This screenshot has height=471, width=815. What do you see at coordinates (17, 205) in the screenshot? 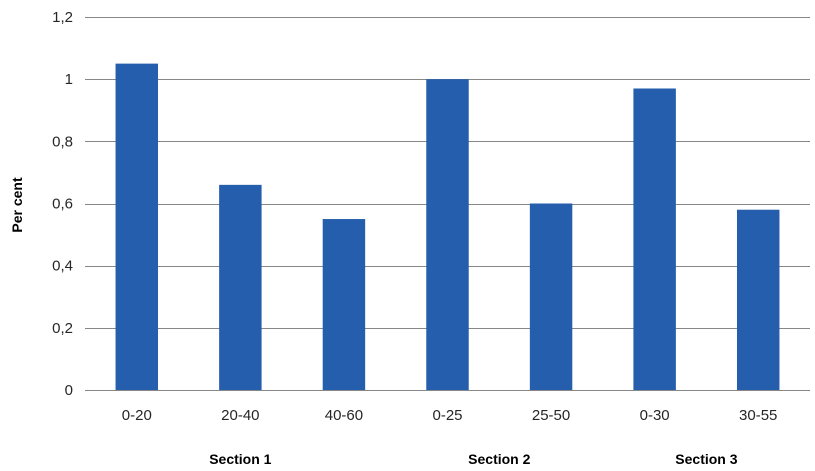
I see `y-axis-title: Per cent` at bounding box center [17, 205].